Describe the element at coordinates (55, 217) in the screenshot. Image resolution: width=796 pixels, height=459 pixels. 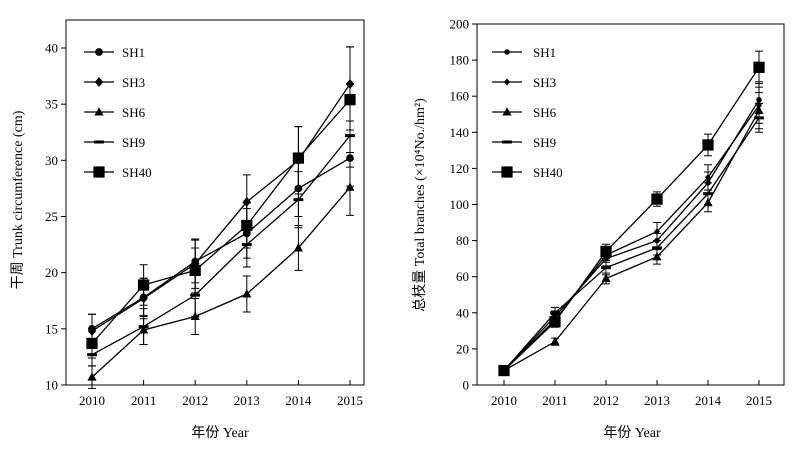
I see `y-axis: 10 15 20 25 30 35 40` at that location.